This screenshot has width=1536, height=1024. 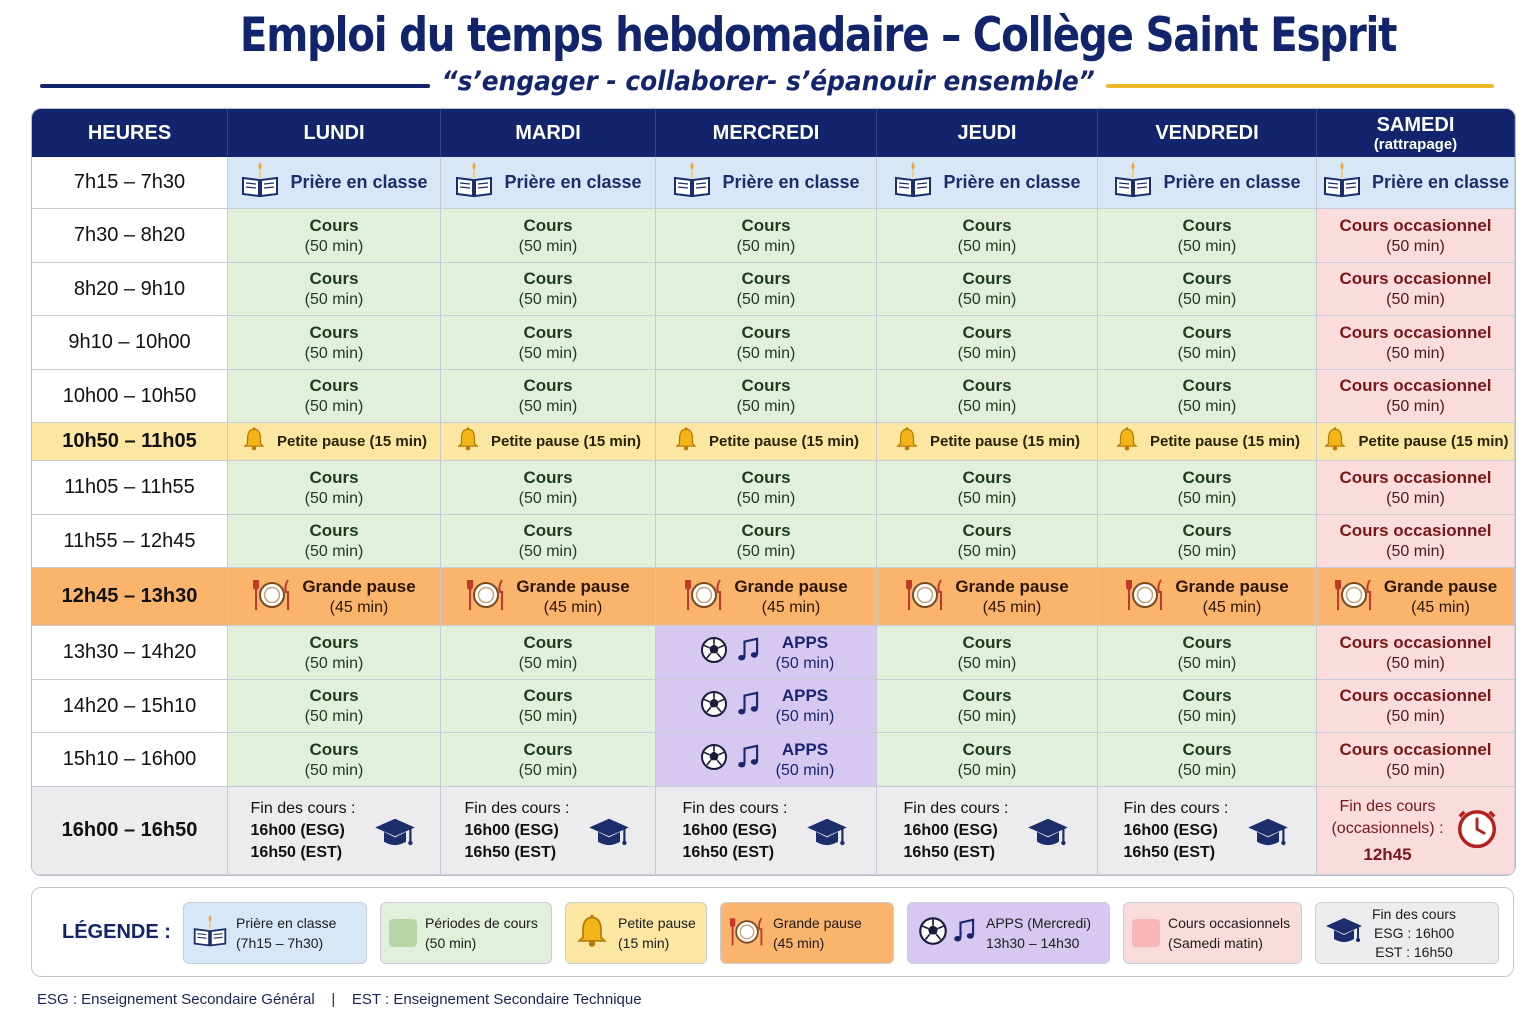 What do you see at coordinates (176, 999) in the screenshot?
I see `footnote-esg: ESG : Enseignement Secondaire Général` at bounding box center [176, 999].